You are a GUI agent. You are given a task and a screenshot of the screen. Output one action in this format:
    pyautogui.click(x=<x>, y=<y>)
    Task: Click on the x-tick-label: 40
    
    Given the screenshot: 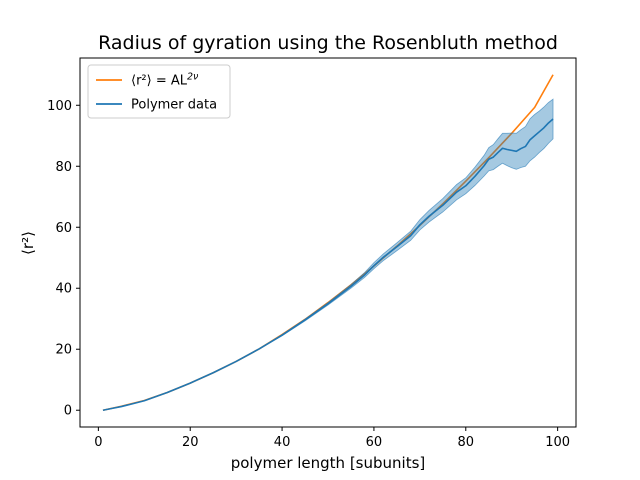 What is the action you would take?
    pyautogui.click(x=282, y=442)
    